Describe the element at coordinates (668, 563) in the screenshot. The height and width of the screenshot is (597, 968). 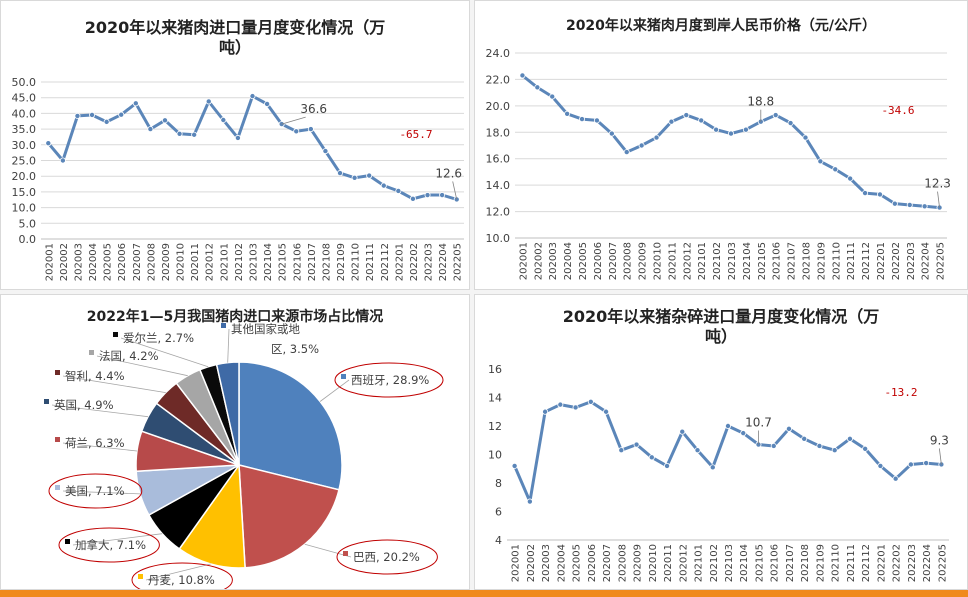
I see `x-tick-label: 202011` at that location.